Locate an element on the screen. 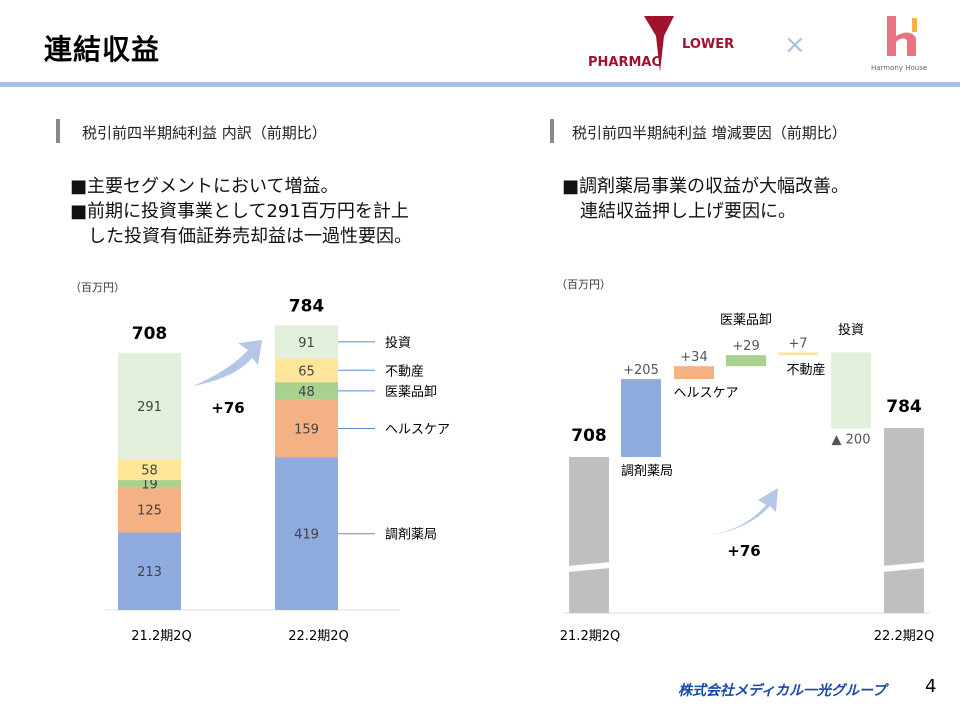 Image resolution: width=960 pixels, height=720 pixels. pharmac-flower-logo: PHARMAC LOWER is located at coordinates (666, 46).